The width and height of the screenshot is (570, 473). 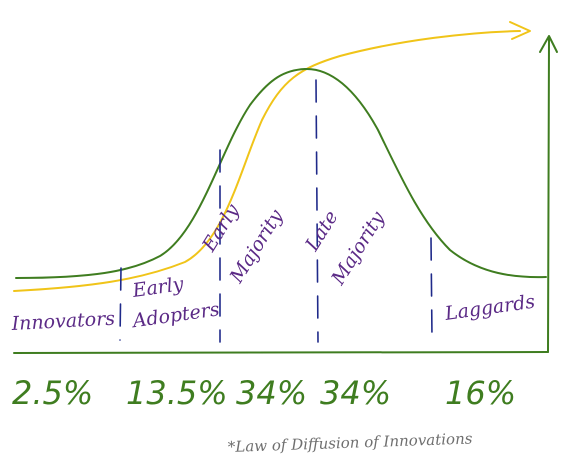 I want to click on percentage-innovators: 2.5%, so click(x=52, y=393).